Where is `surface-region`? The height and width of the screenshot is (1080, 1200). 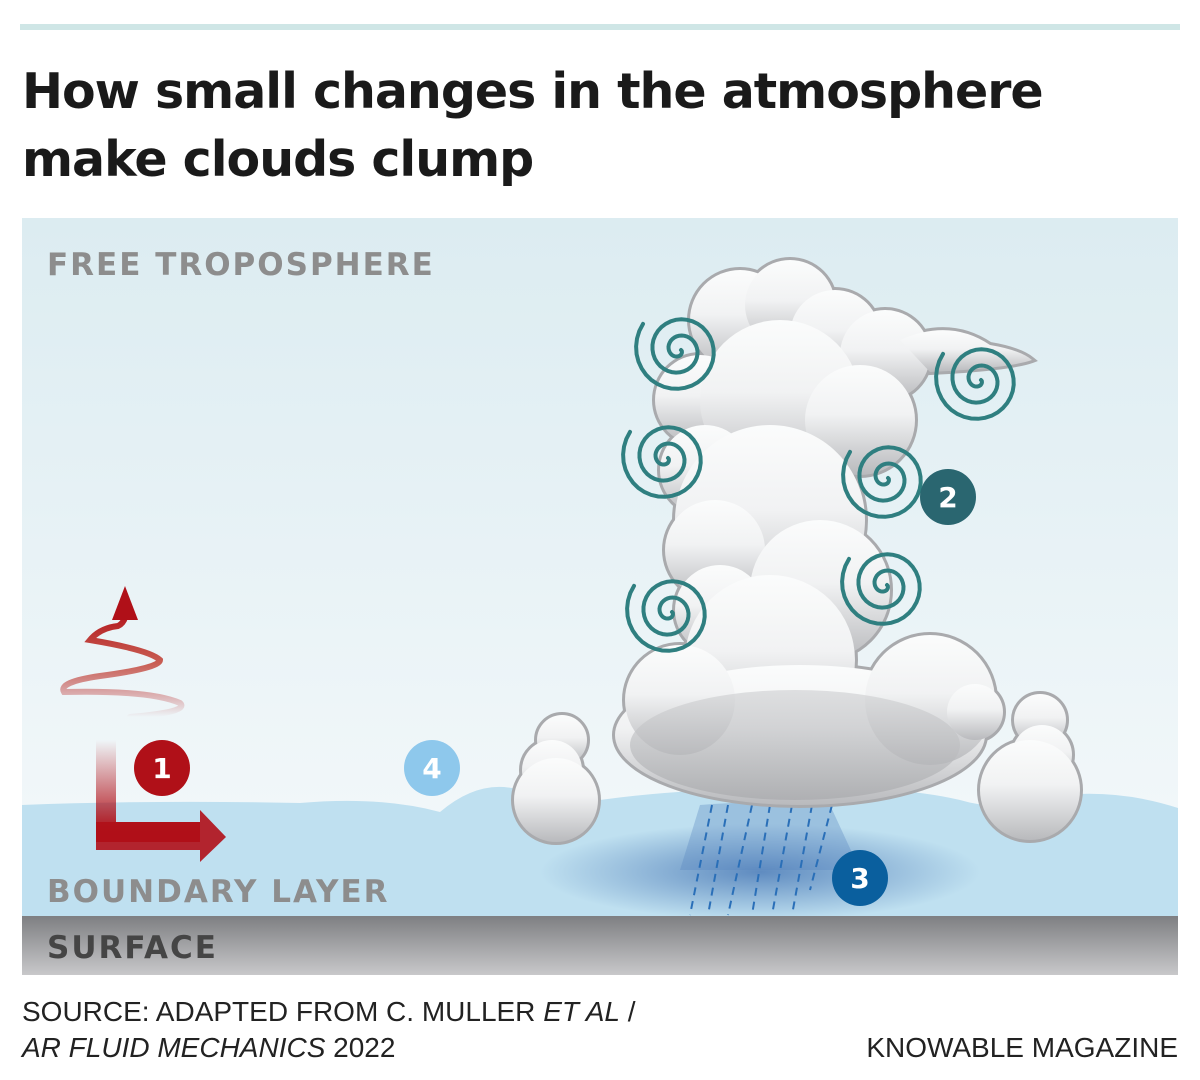 surface-region is located at coordinates (600, 945).